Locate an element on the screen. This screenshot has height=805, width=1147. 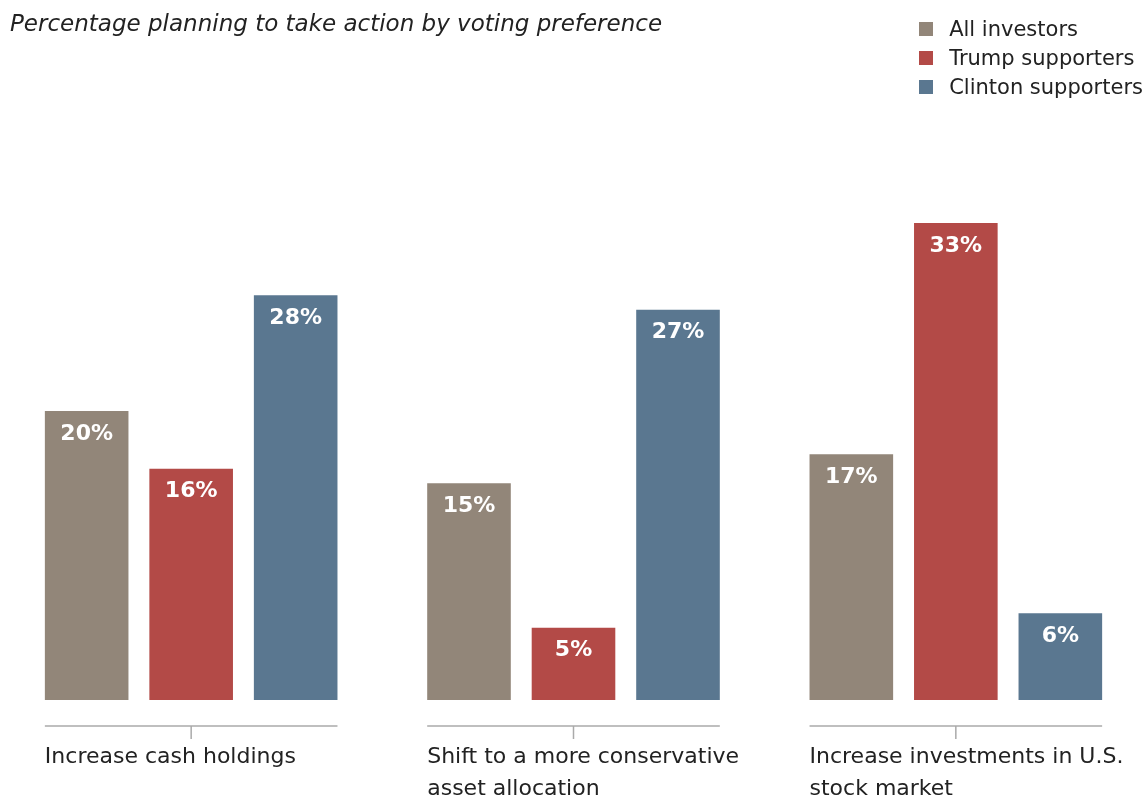
x-tick-label: Increase cash holdings is located at coordinates (170, 755).